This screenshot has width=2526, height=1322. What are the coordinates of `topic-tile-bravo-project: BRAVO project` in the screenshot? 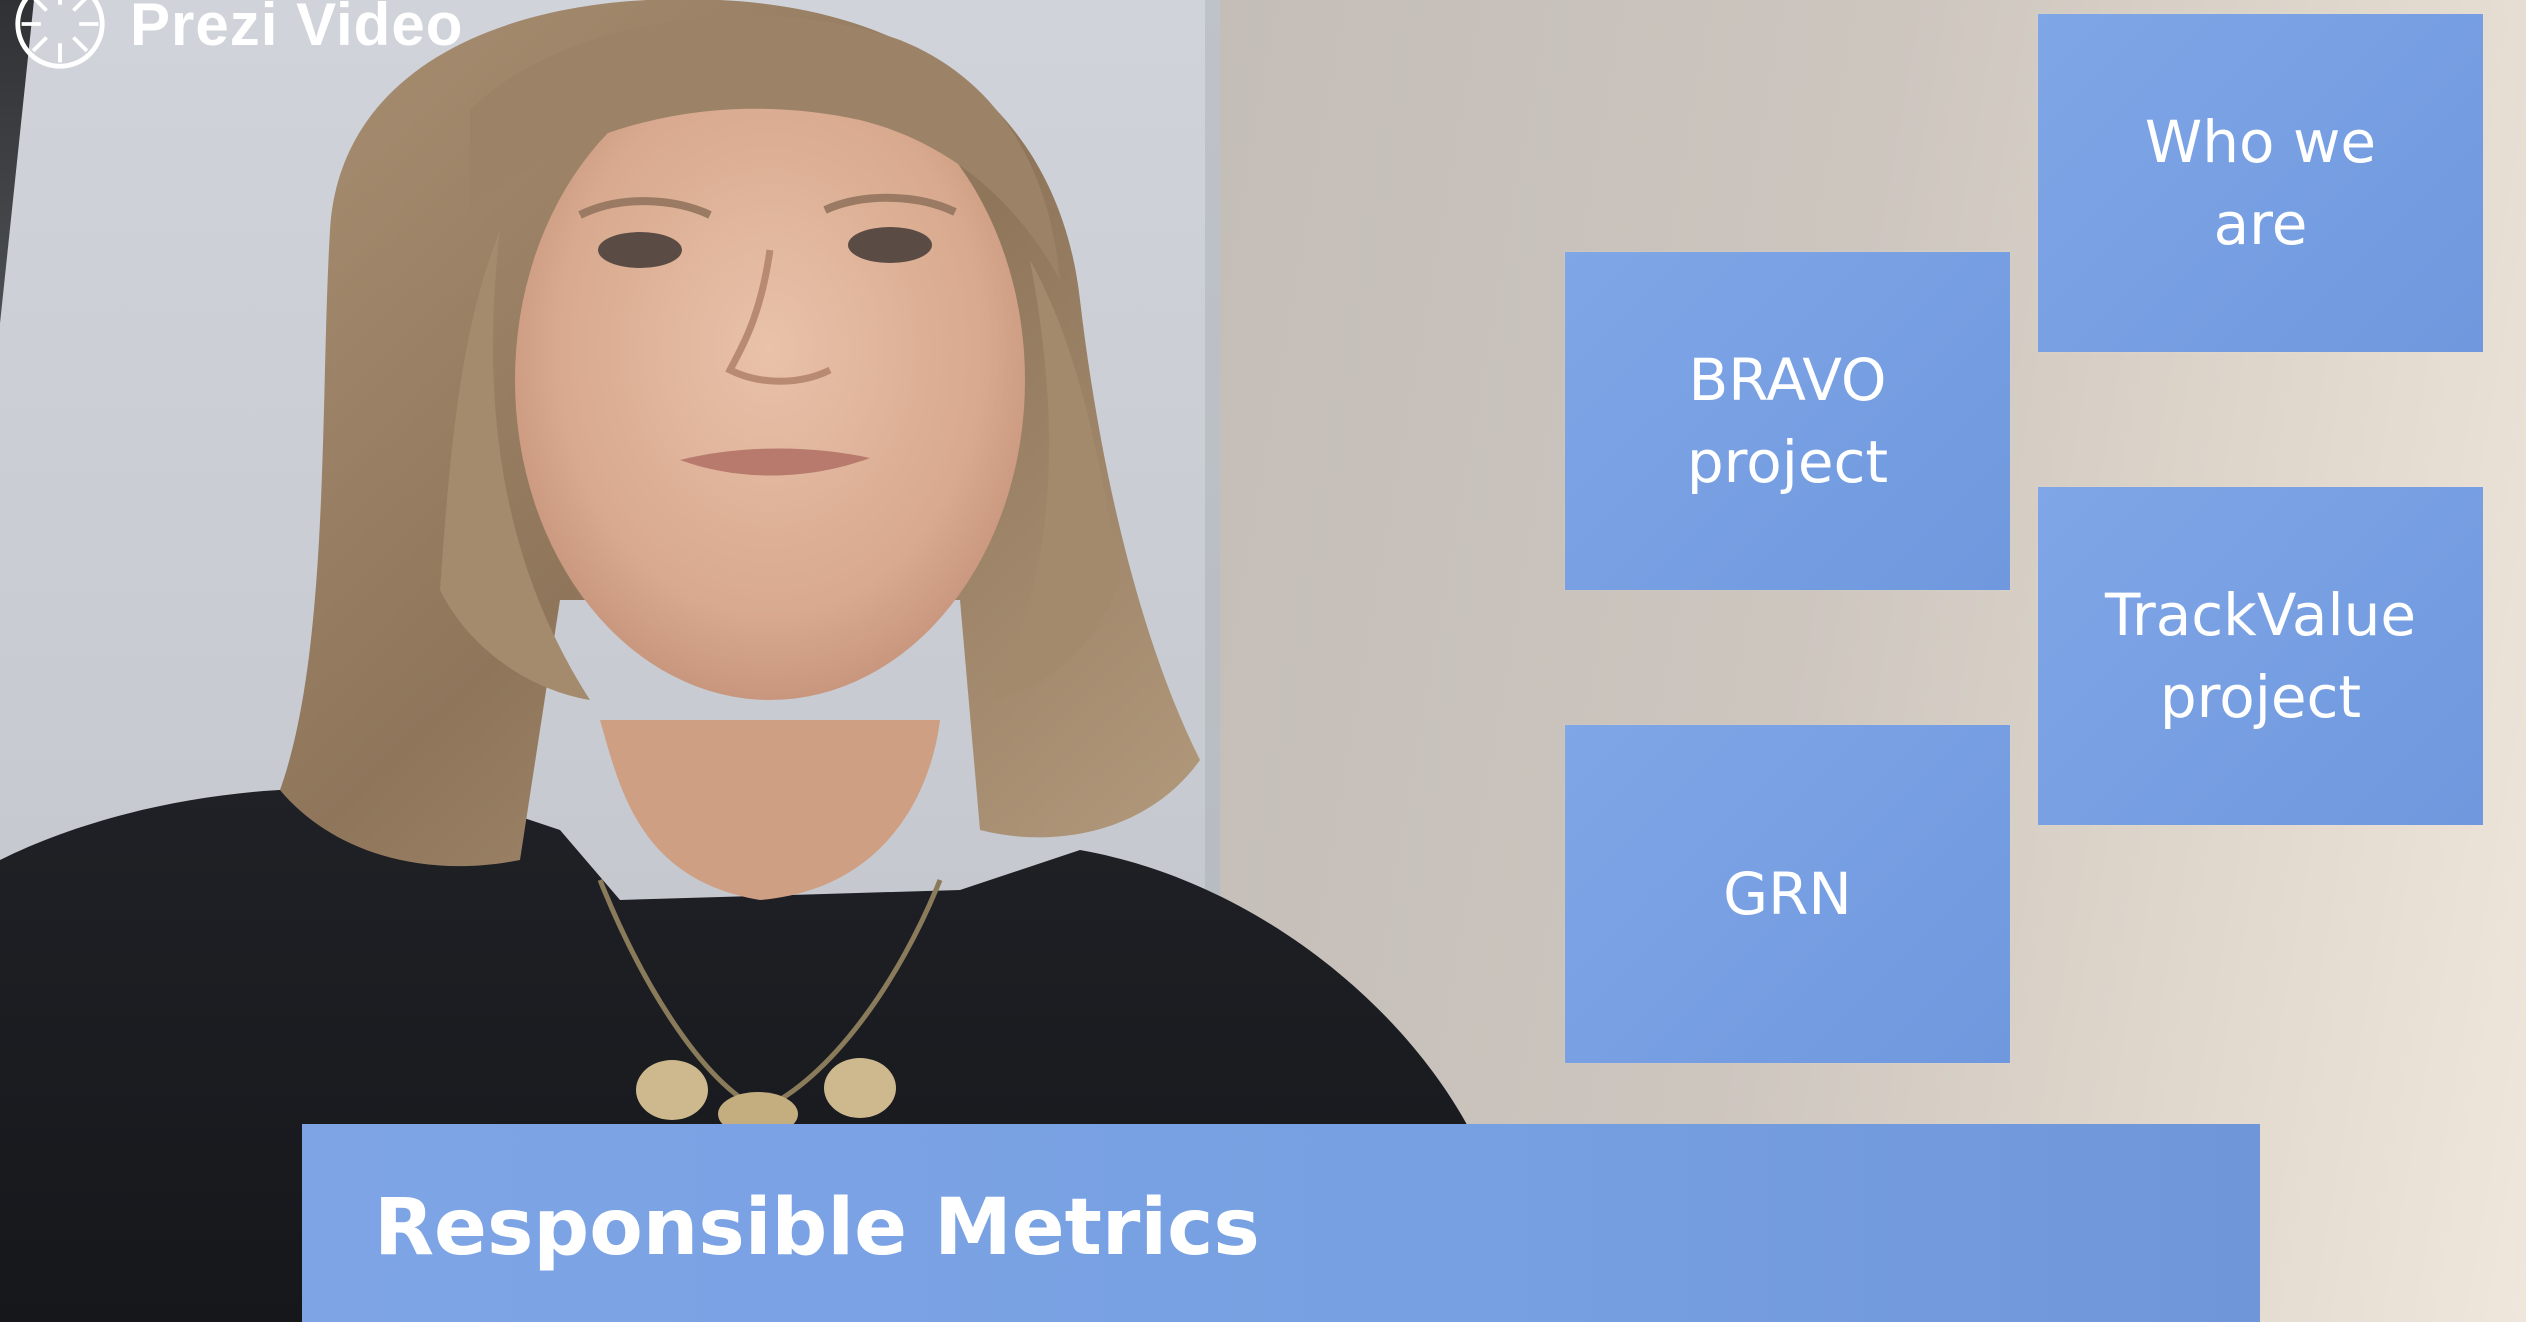 It's located at (1787, 421).